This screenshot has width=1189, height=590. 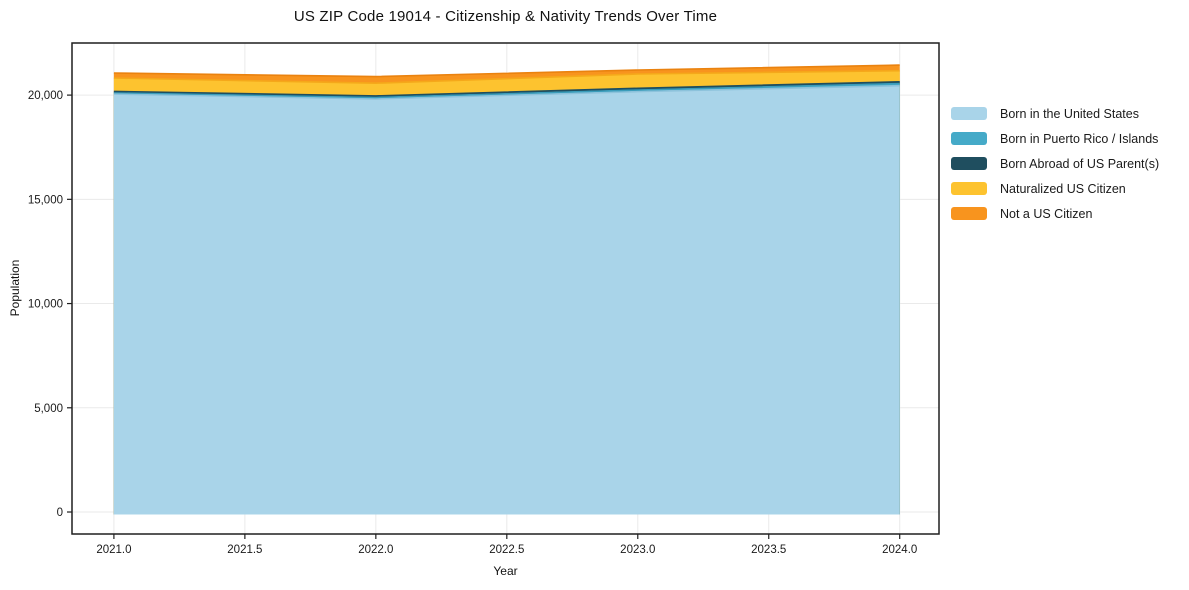 What do you see at coordinates (899, 550) in the screenshot?
I see `svg-text: 2024.0` at bounding box center [899, 550].